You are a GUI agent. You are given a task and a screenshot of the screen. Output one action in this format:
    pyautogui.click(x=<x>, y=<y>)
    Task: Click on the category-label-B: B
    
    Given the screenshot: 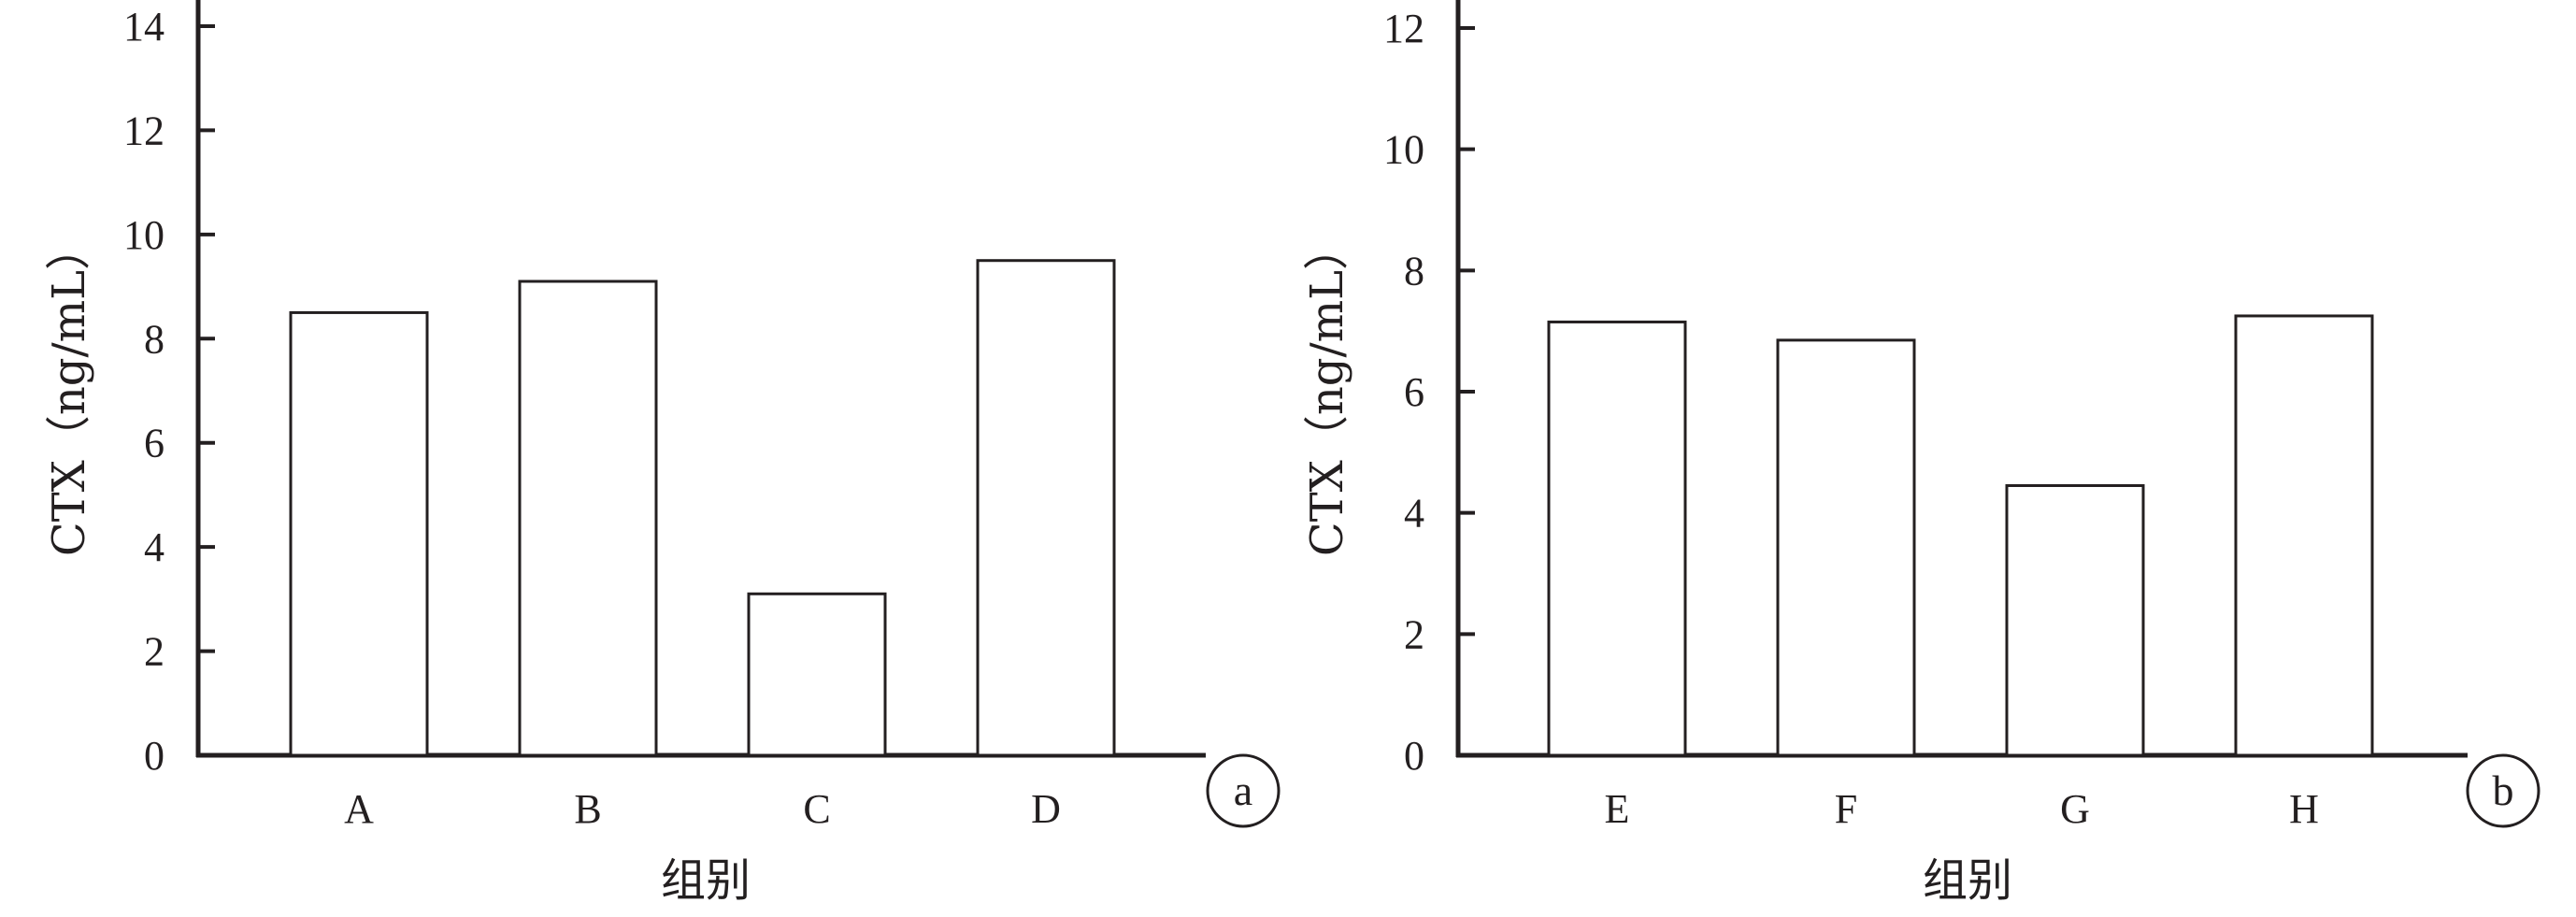 What is the action you would take?
    pyautogui.click(x=587, y=809)
    